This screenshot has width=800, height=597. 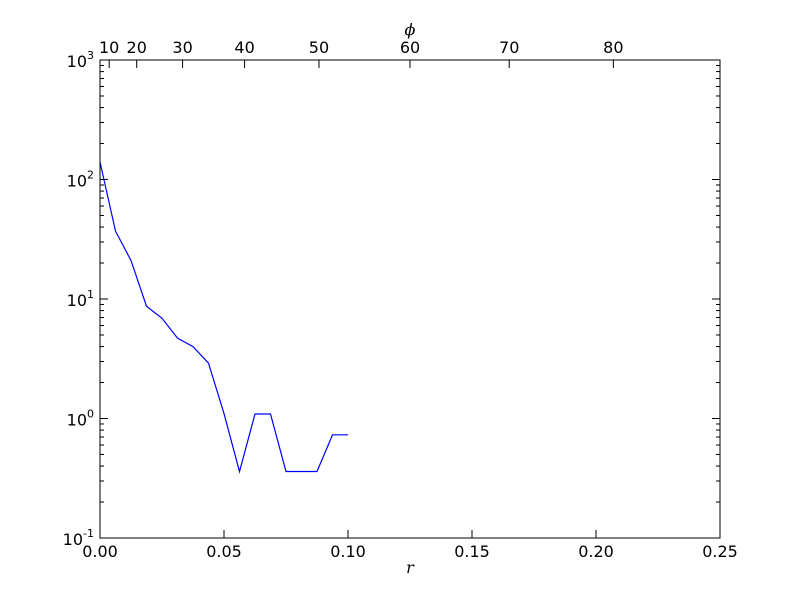 I want to click on top-tick-label: 40, so click(x=244, y=47).